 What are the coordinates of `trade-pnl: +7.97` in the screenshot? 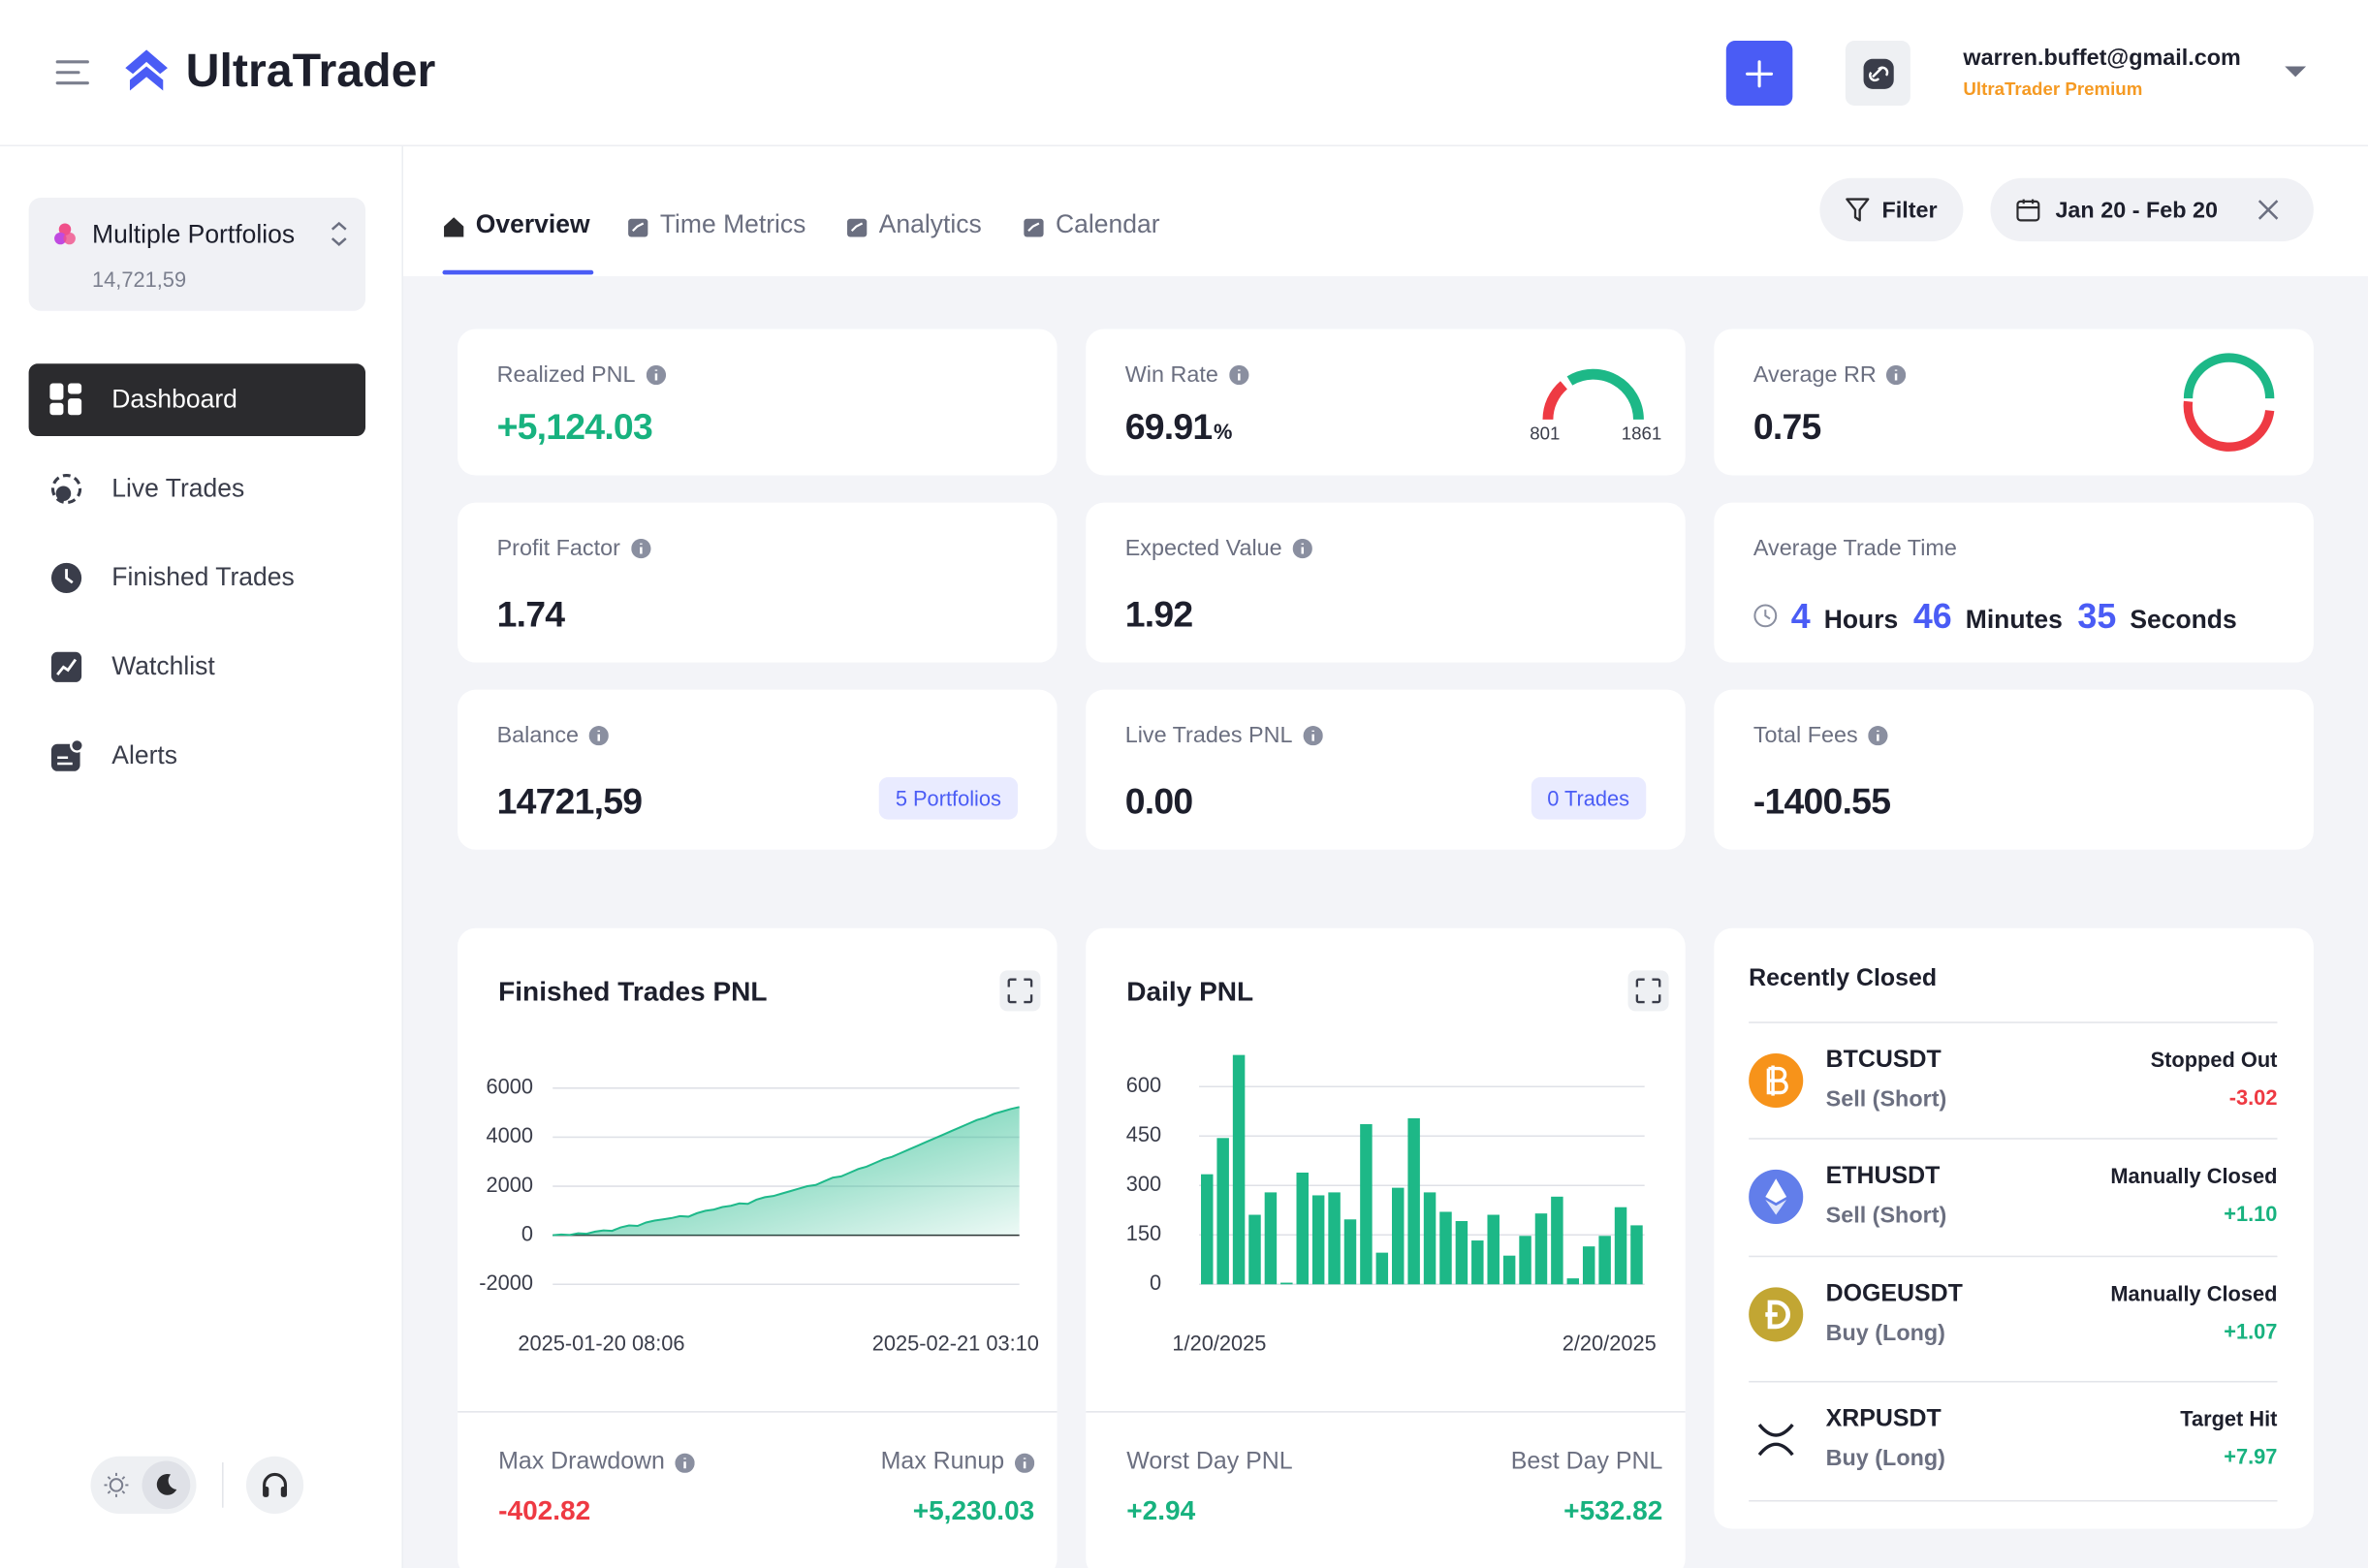 It's located at (2251, 1457).